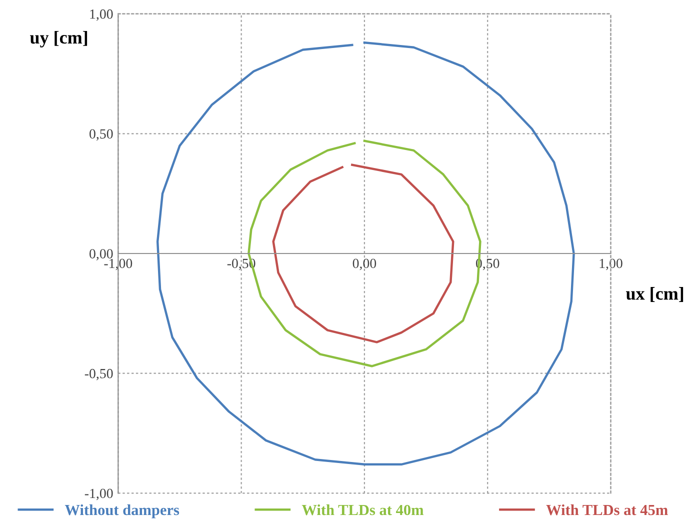 Image resolution: width=687 pixels, height=532 pixels. Describe the element at coordinates (101, 254) in the screenshot. I see `y-tick-label: 0,00` at that location.